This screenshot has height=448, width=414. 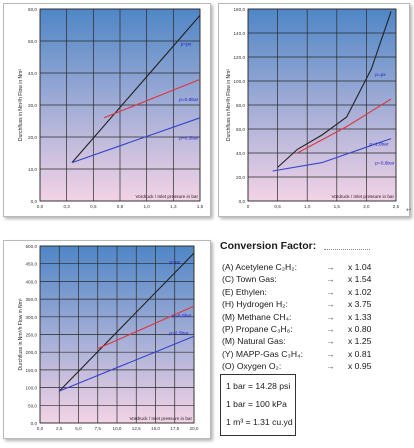 What do you see at coordinates (32, 246) in the screenshot?
I see `y-tick-label: 500,0` at bounding box center [32, 246].